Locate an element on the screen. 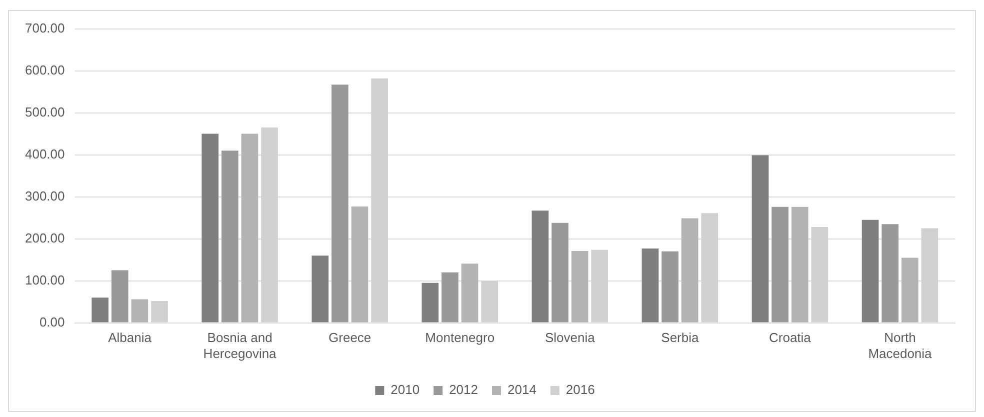 The image size is (984, 417). legend-label: 2012 is located at coordinates (463, 390).